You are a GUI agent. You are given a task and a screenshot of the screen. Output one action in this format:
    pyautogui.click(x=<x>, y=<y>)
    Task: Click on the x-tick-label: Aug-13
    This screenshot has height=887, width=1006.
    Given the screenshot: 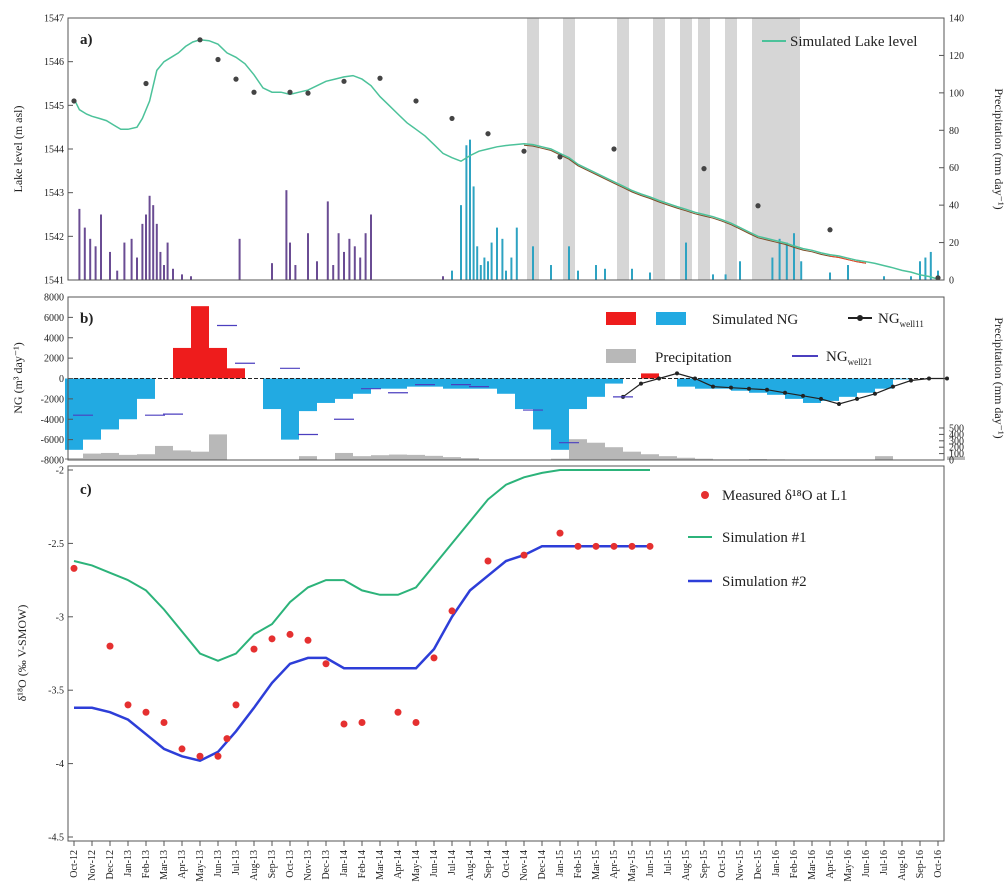 What is the action you would take?
    pyautogui.click(x=254, y=865)
    